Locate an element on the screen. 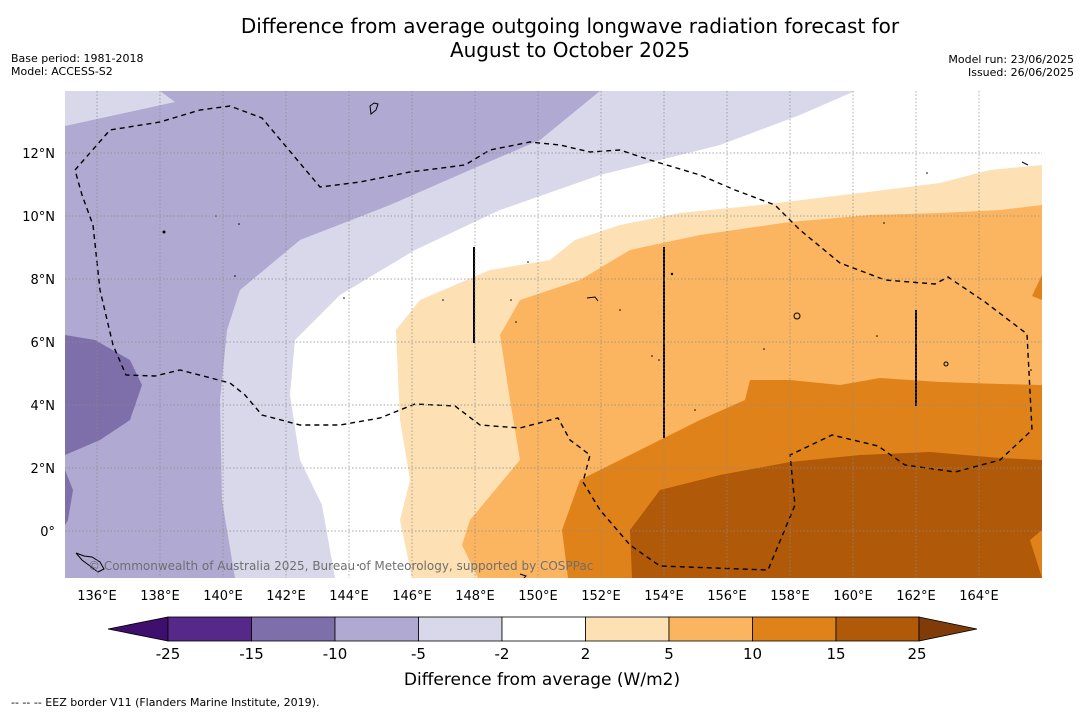 This screenshot has width=1085, height=713. lat-label: 0° is located at coordinates (47, 532).